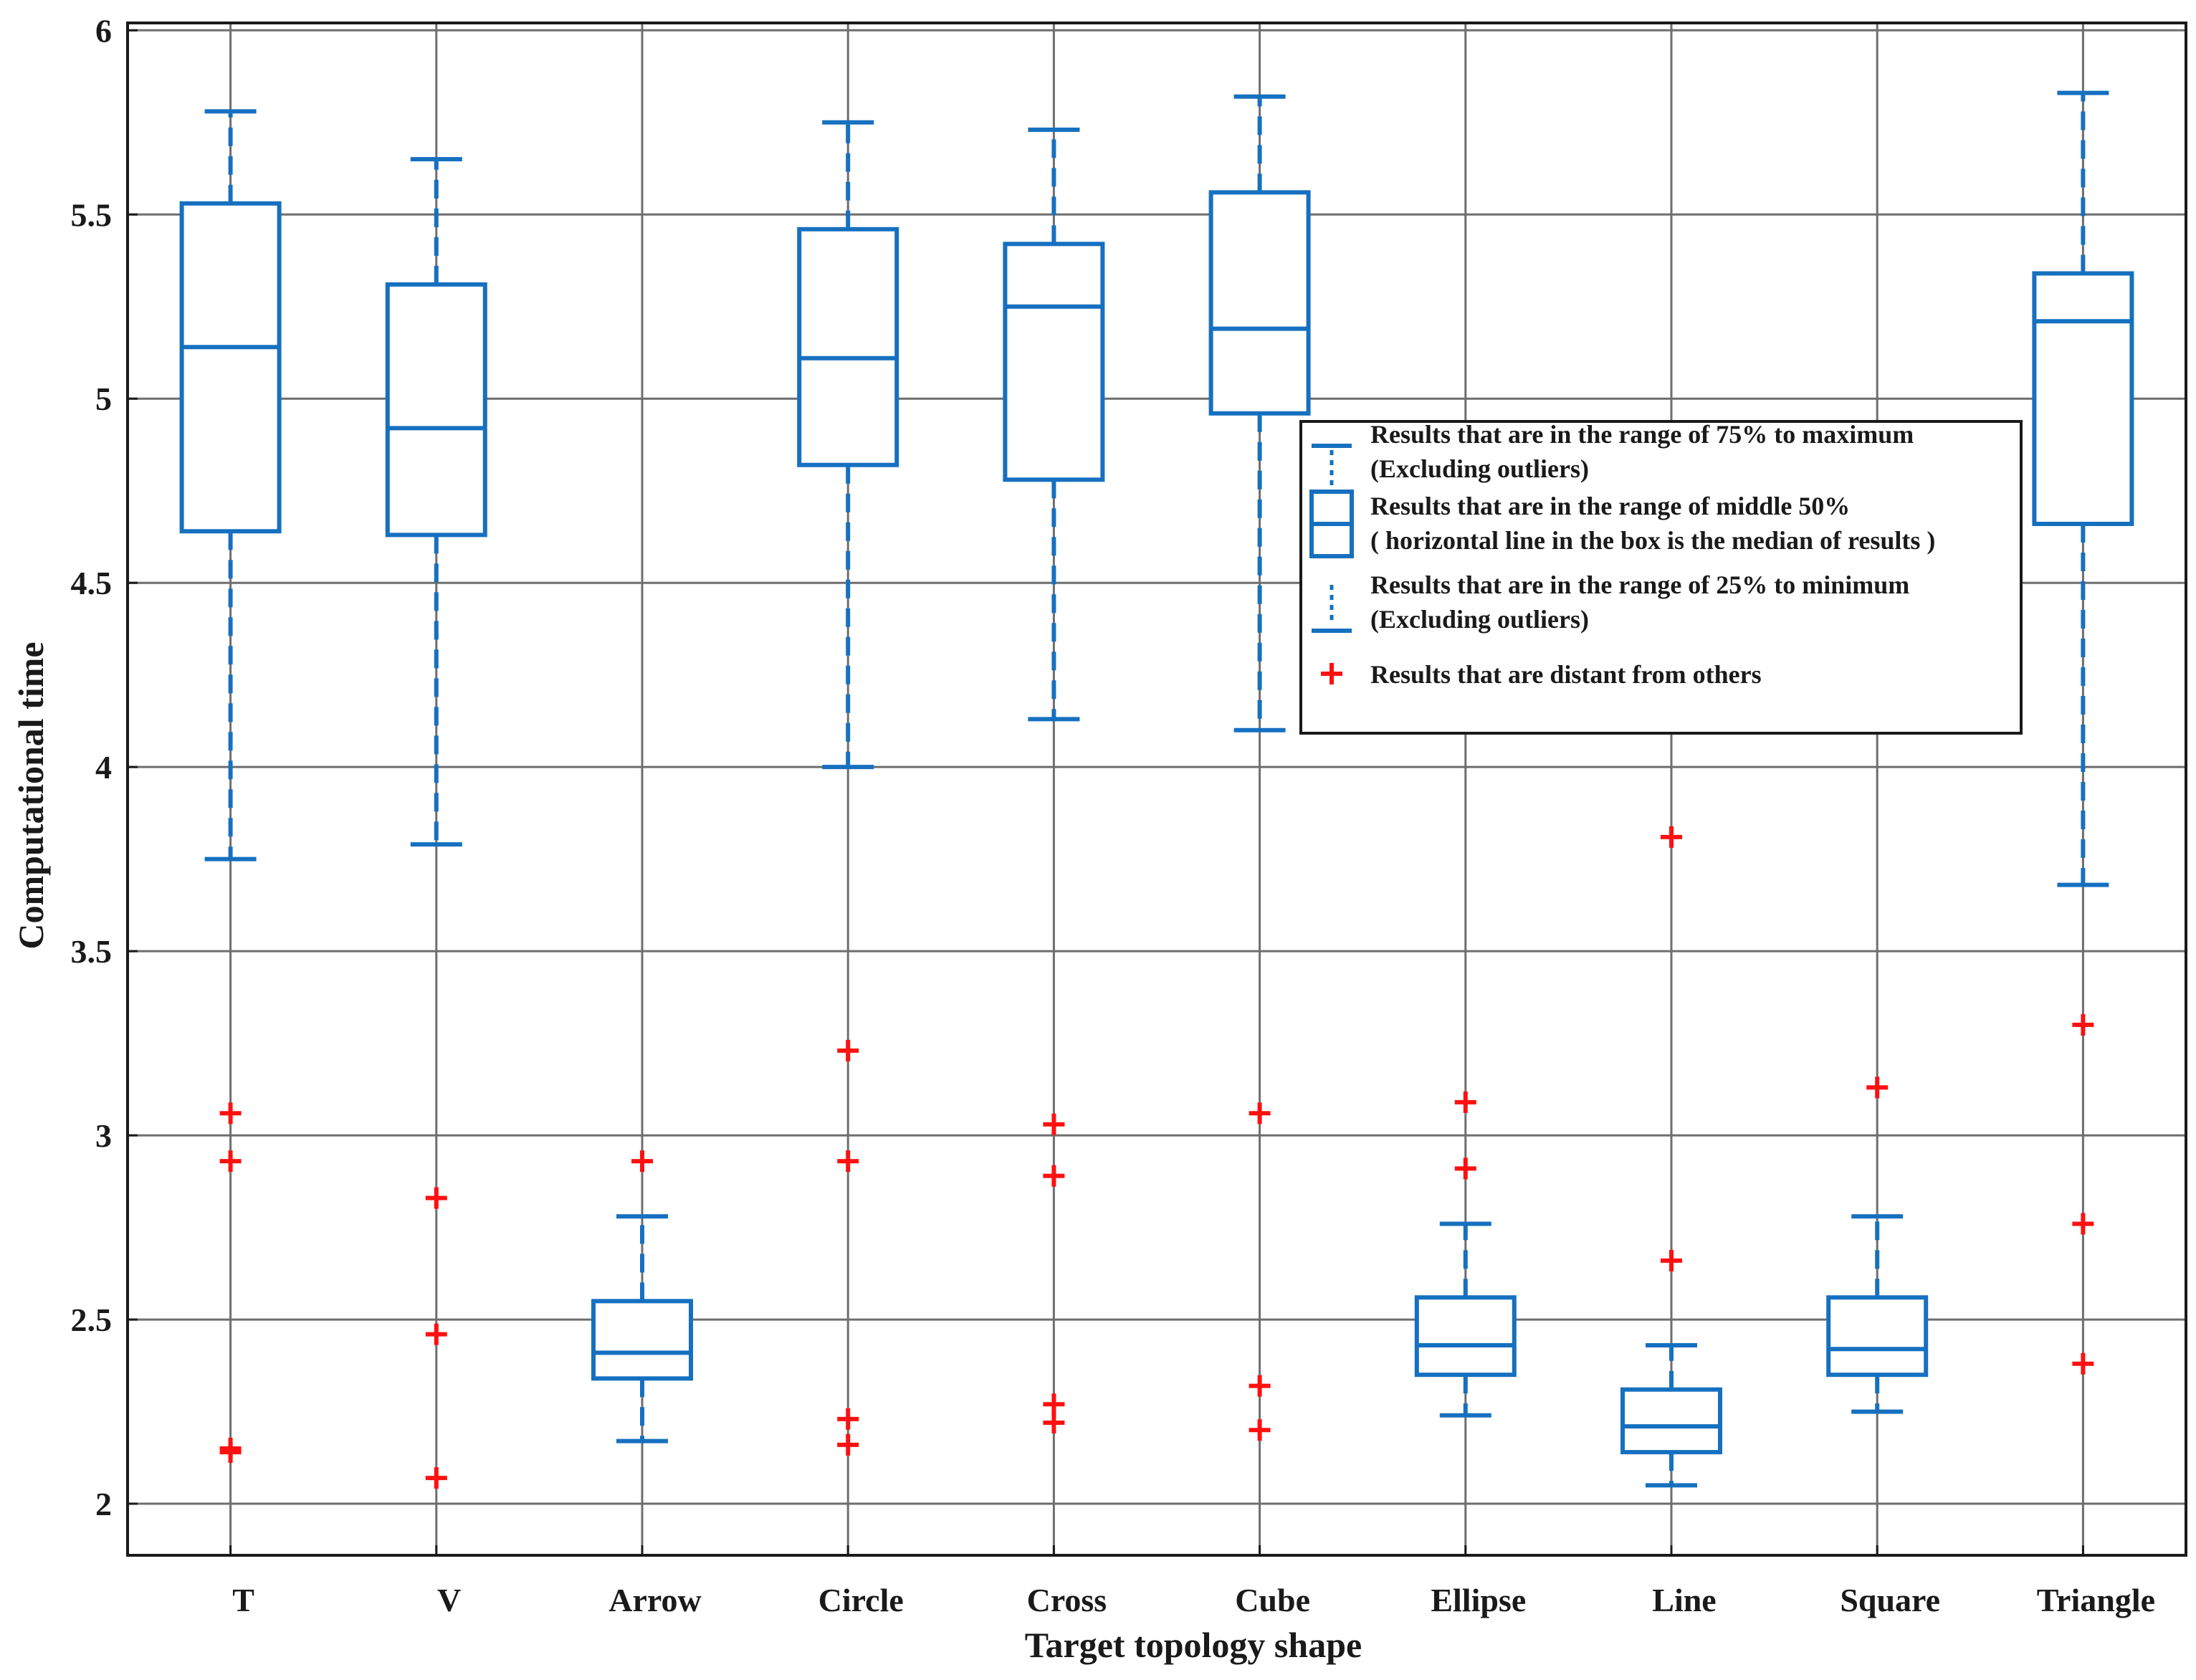  What do you see at coordinates (848, 788) in the screenshot?
I see `box-group-circle` at bounding box center [848, 788].